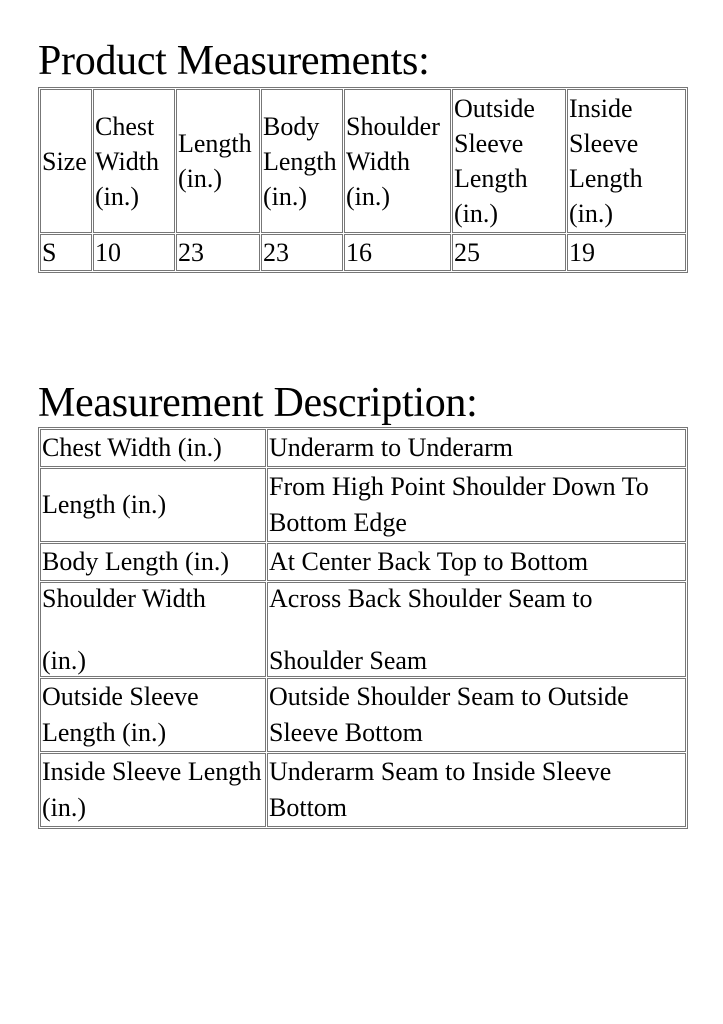 This screenshot has width=723, height=1024. Describe the element at coordinates (397, 161) in the screenshot. I see `header-shoulder-width: Shoulder Width (in.)` at that location.